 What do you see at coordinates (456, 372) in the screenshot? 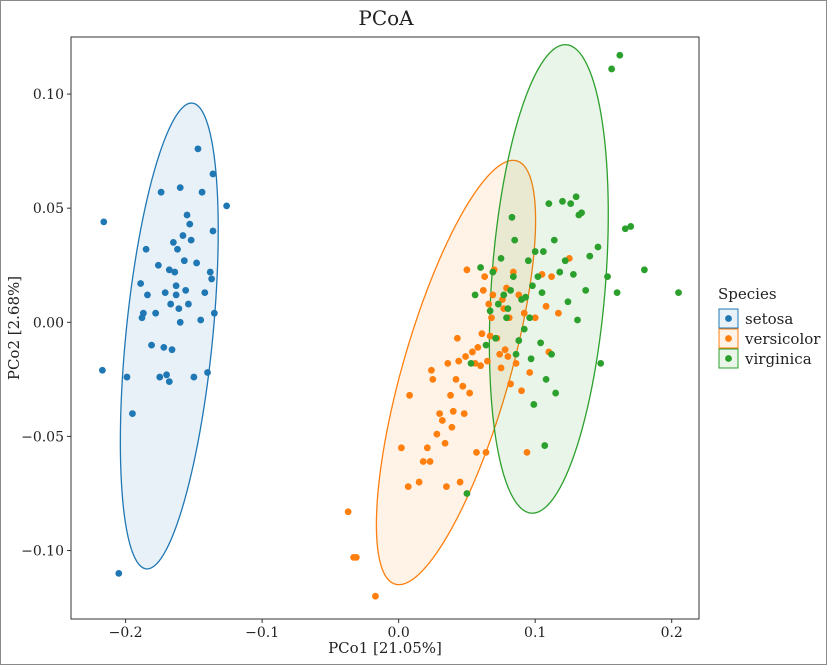
I see `confidence-ellipse-versicolor` at bounding box center [456, 372].